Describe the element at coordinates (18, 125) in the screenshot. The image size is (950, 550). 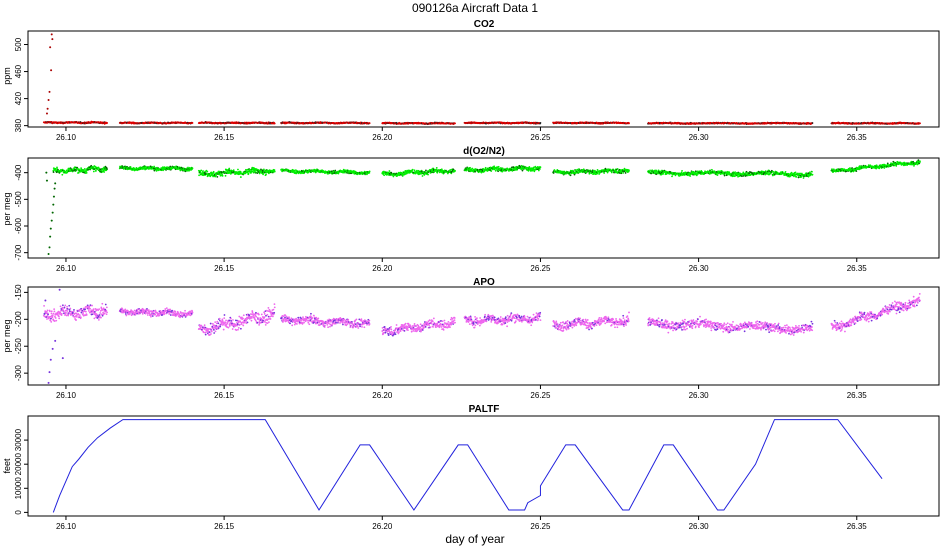
I see `co2-y-tick-label: 380` at that location.